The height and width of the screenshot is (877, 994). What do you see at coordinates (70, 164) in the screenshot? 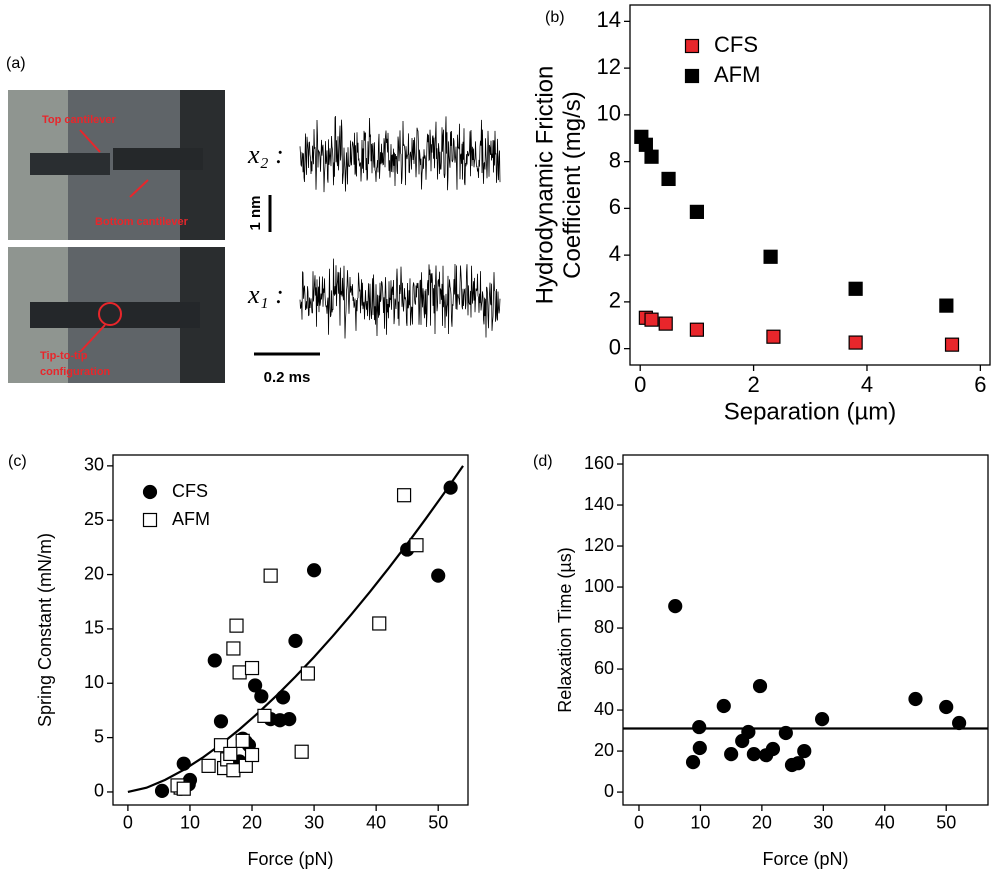
I see `top-cantilever` at bounding box center [70, 164].